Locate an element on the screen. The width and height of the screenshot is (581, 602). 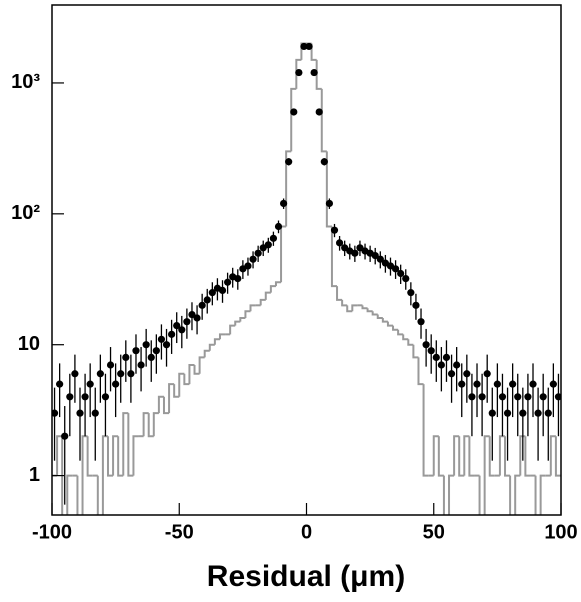
y-tick-label: 1 is located at coordinates (34, 475).